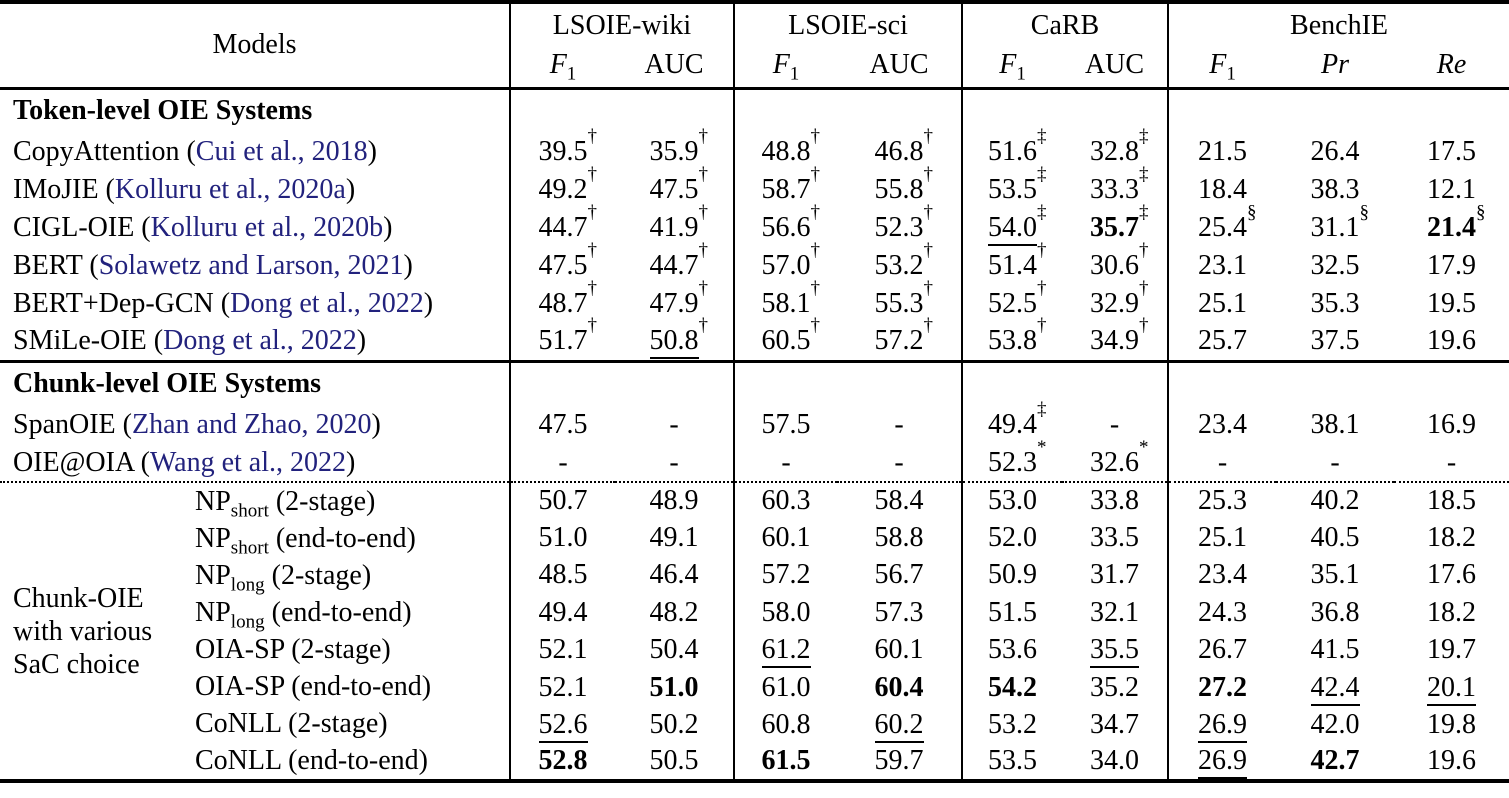 This screenshot has width=1509, height=798. I want to click on significance-marker: §, so click(1252, 212).